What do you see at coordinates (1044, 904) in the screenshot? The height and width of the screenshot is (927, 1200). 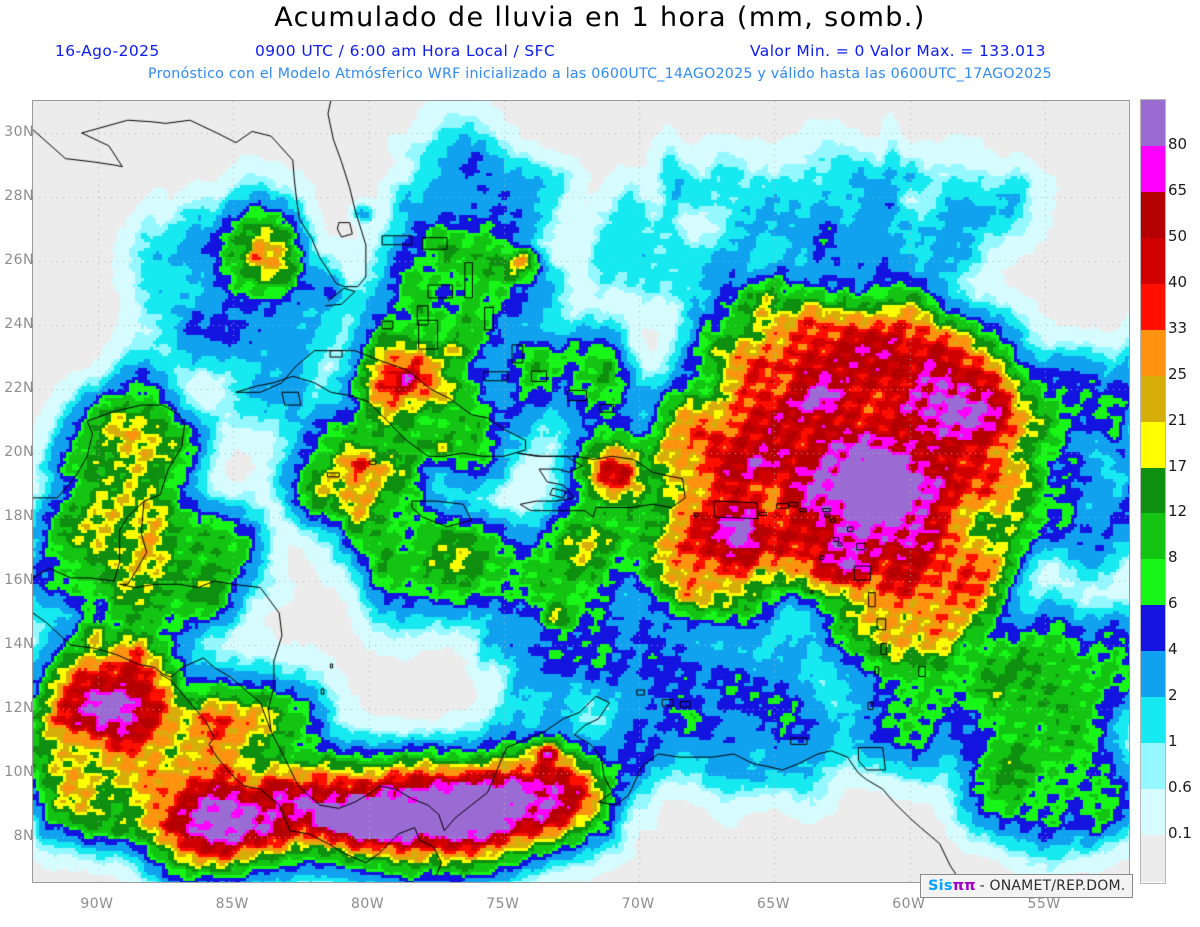 I see `x-axis-label: 55W` at bounding box center [1044, 904].